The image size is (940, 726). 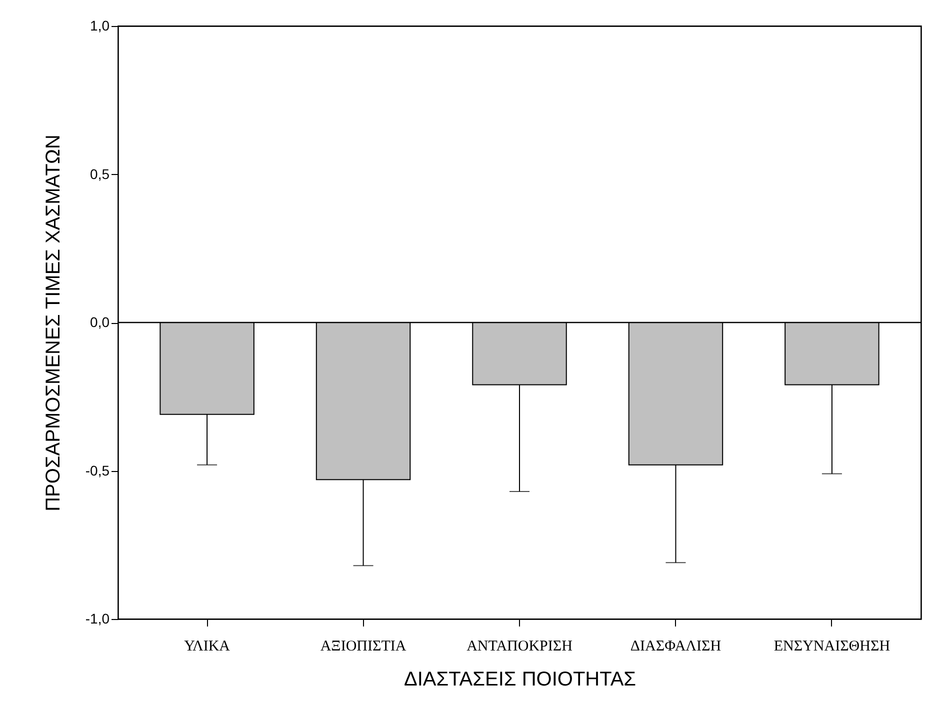 I want to click on y-tick-label: 0,5, so click(x=100, y=174).